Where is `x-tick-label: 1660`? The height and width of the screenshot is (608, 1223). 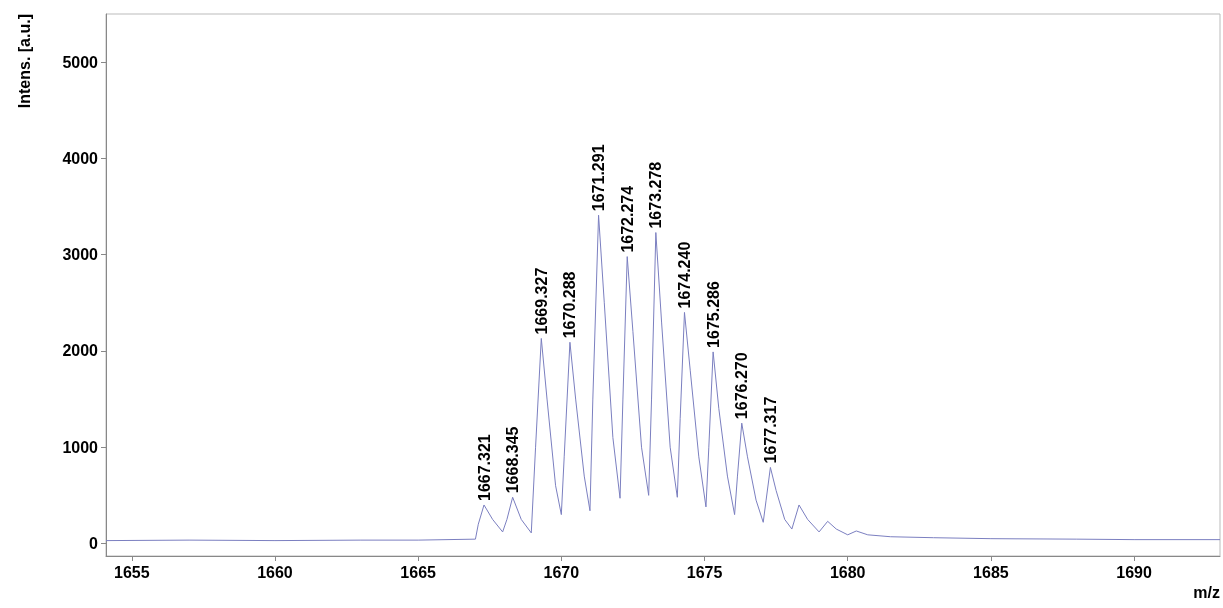 x-tick-label: 1660 is located at coordinates (275, 572).